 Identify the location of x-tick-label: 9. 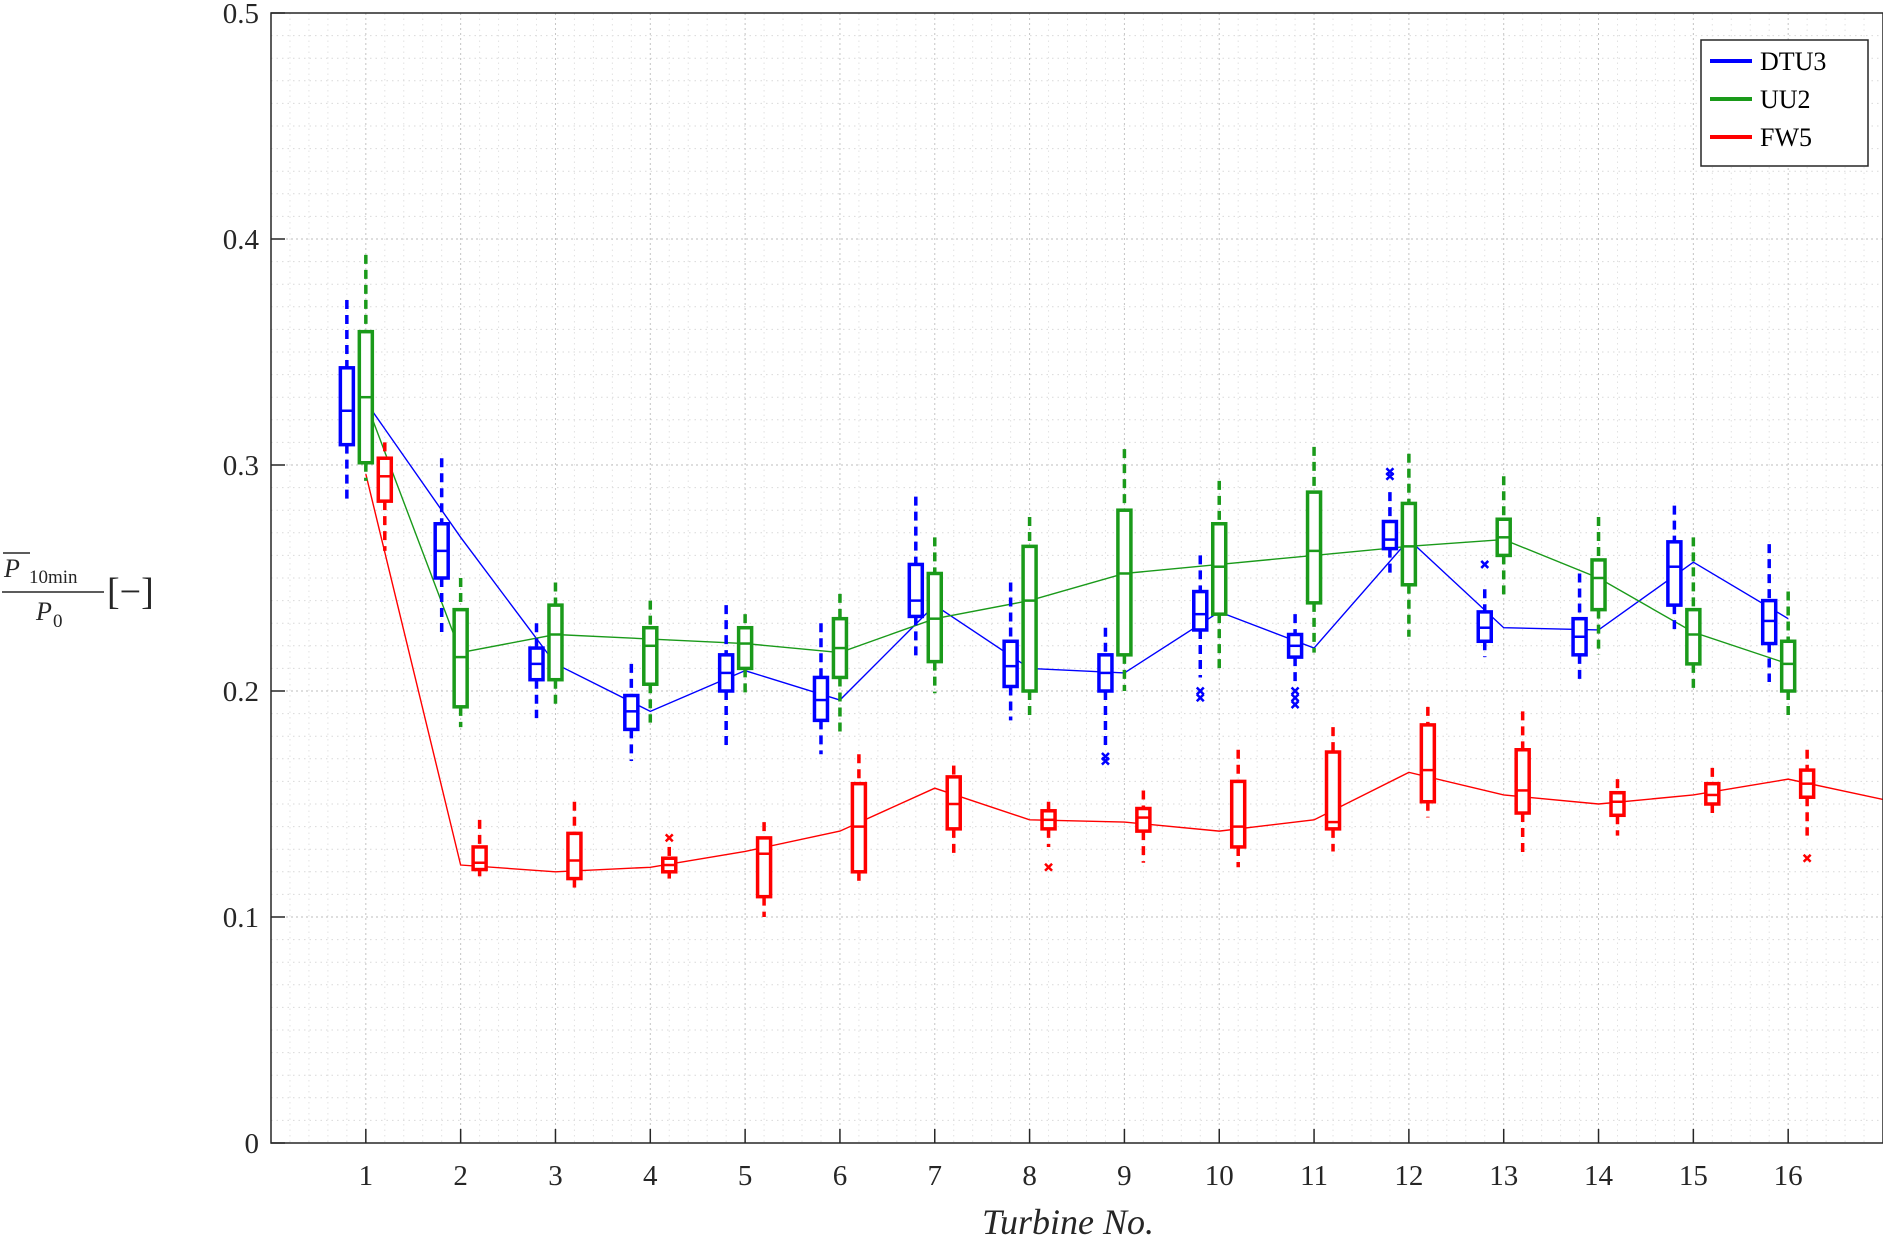
(1124, 1176).